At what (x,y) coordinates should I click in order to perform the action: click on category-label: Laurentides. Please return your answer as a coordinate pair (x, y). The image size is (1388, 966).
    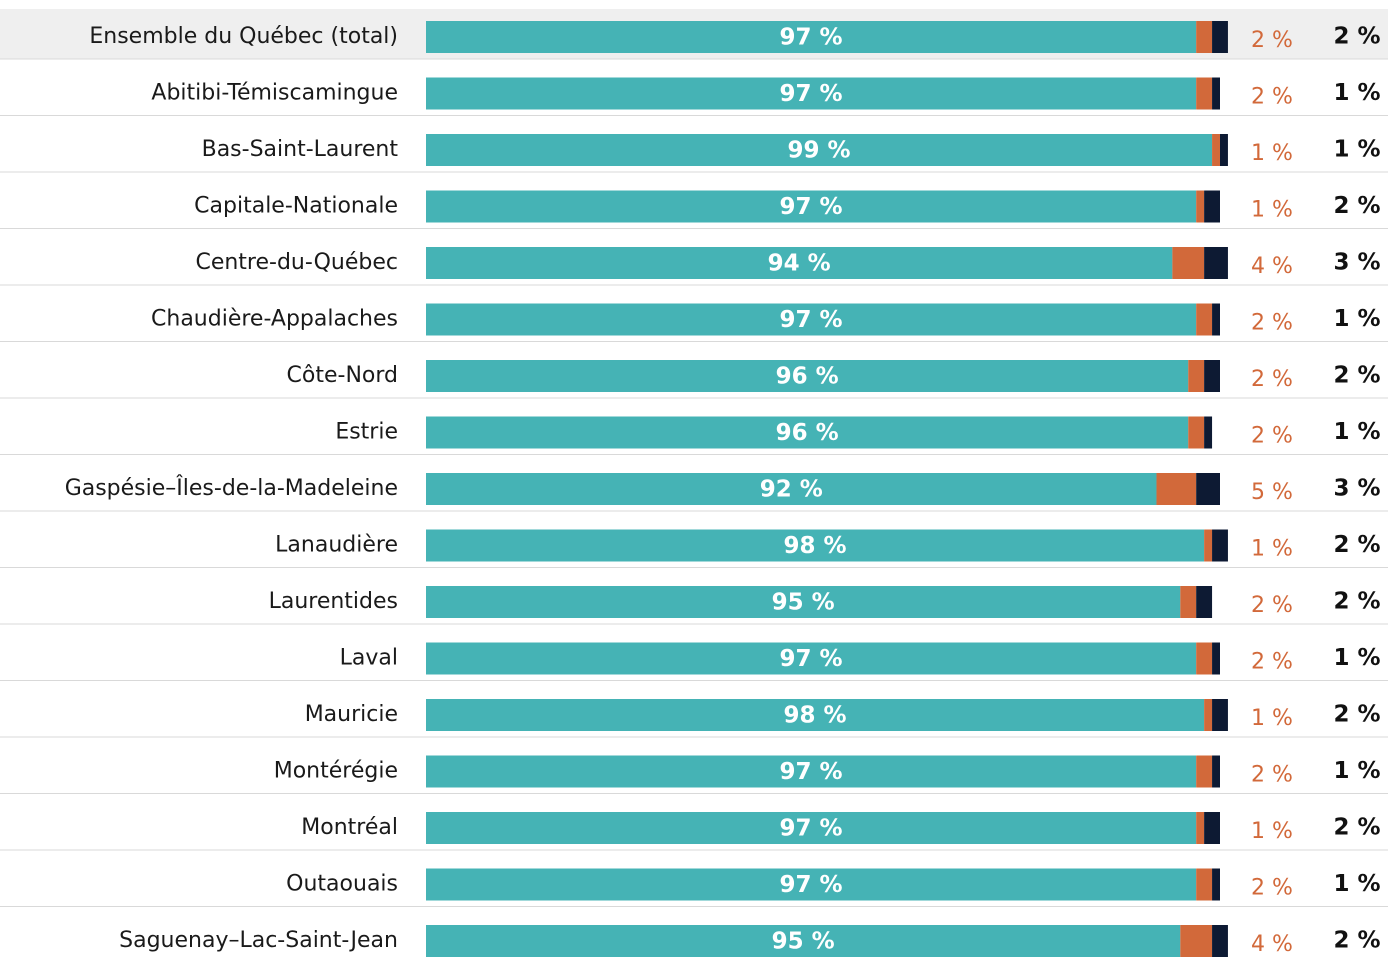
    Looking at the image, I should click on (333, 601).